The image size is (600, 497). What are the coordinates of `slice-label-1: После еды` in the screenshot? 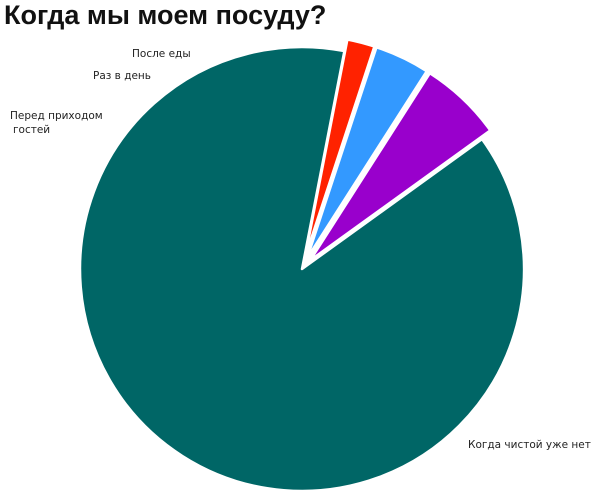 It's located at (161, 54).